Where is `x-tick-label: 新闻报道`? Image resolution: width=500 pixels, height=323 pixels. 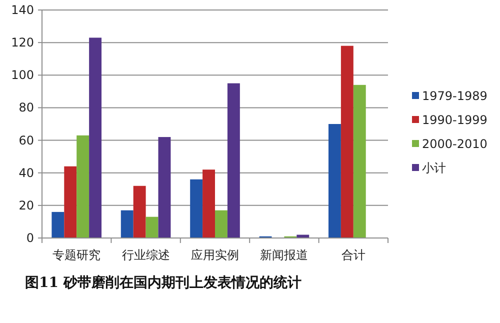 x-tick-label: 新闻报道 is located at coordinates (284, 255).